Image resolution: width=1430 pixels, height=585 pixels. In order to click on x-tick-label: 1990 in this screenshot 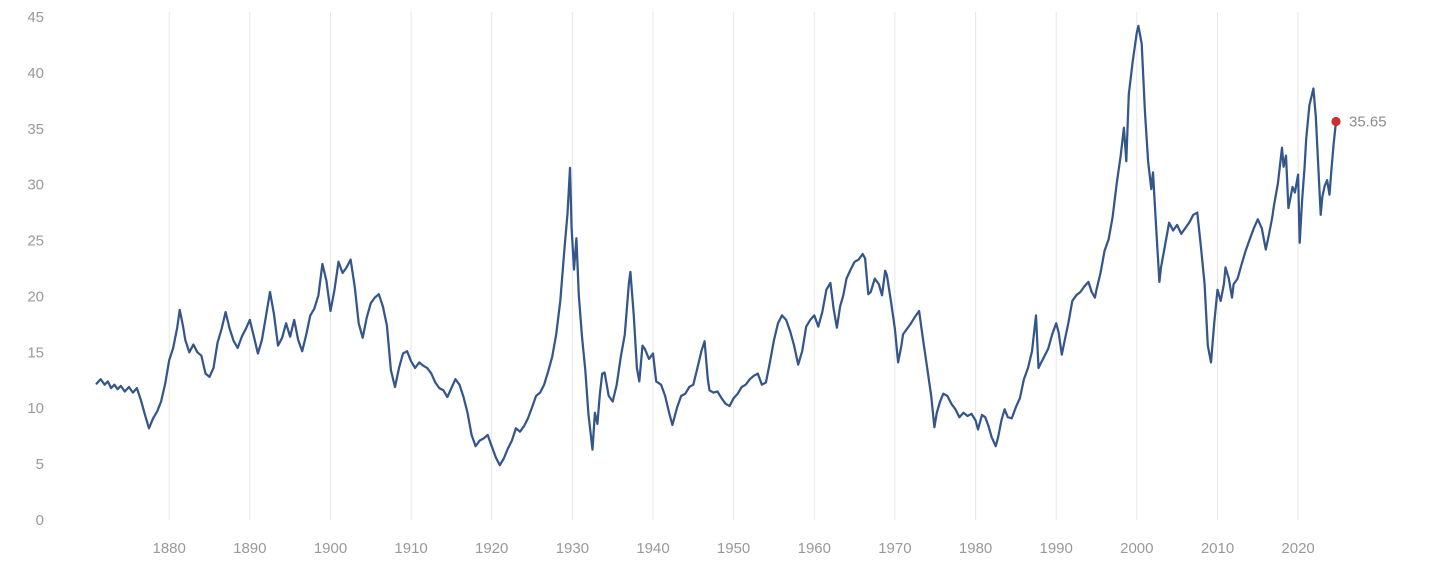, I will do `click(1056, 548)`.